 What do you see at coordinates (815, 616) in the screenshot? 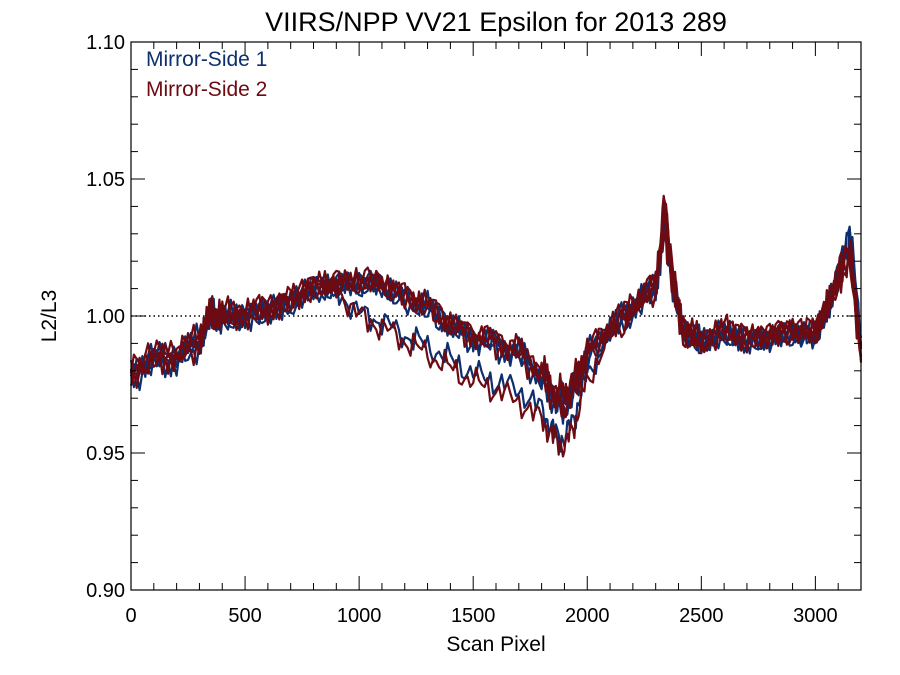
I see `x-tick-label: 3000` at bounding box center [815, 616].